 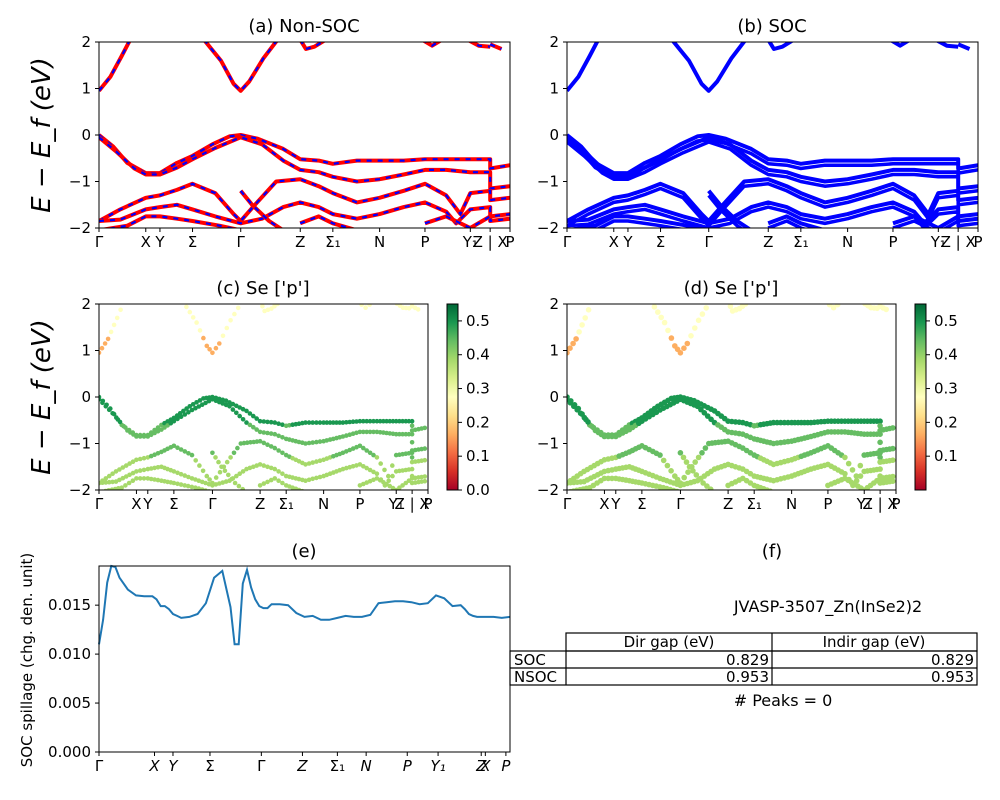 I want to click on x-tick-label: N, so click(x=847, y=242).